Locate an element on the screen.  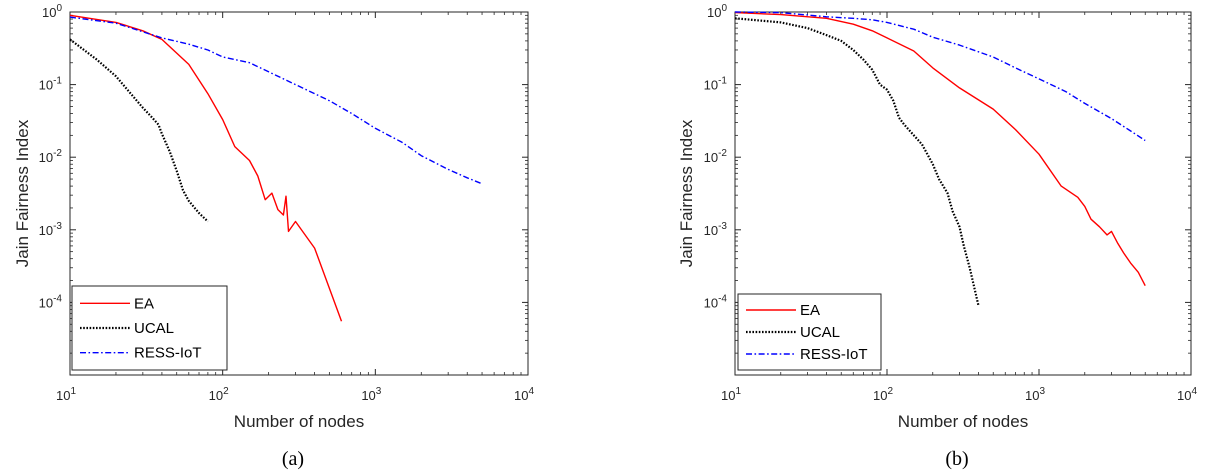
panel-caption: (a) is located at coordinates (293, 459).